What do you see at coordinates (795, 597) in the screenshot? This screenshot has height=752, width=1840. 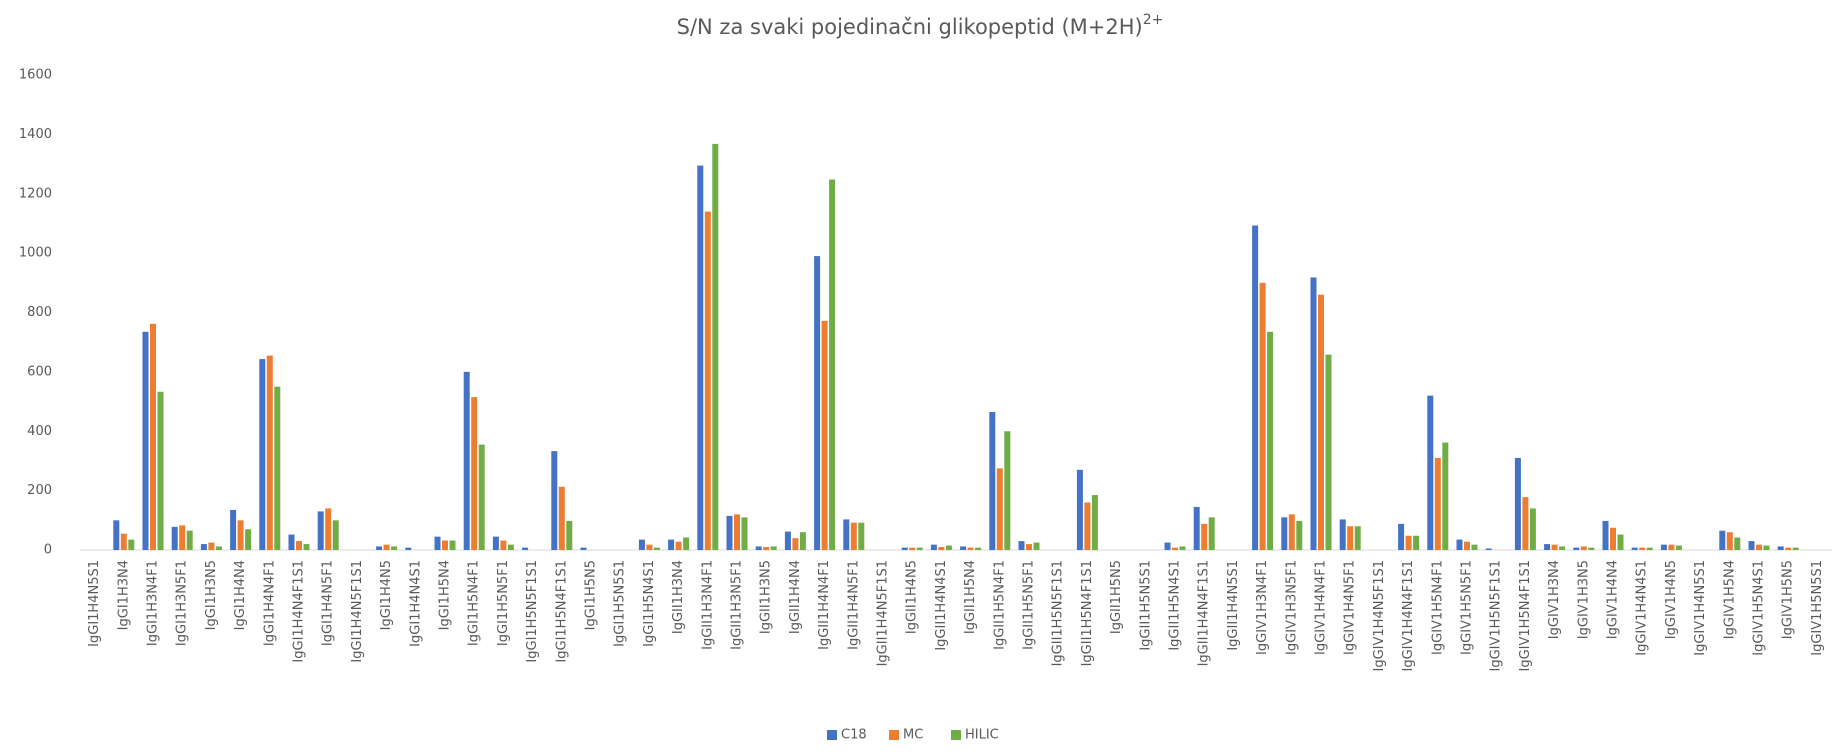 I see `x-tick-label: IgGII1H4N4` at bounding box center [795, 597].